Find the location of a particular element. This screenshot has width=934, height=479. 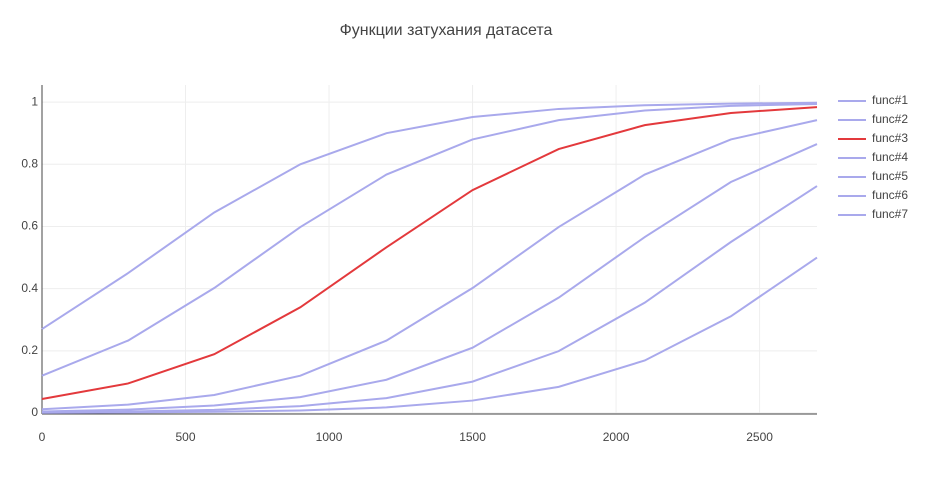

legend-label: func#6 is located at coordinates (890, 195).